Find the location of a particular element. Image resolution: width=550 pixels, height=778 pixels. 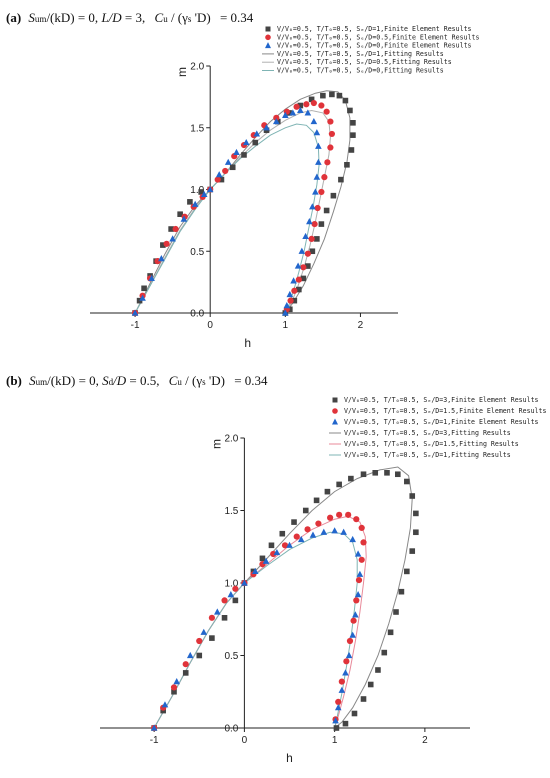

panel-a-ratio-rest: = 3, is located at coordinates (134, 17).